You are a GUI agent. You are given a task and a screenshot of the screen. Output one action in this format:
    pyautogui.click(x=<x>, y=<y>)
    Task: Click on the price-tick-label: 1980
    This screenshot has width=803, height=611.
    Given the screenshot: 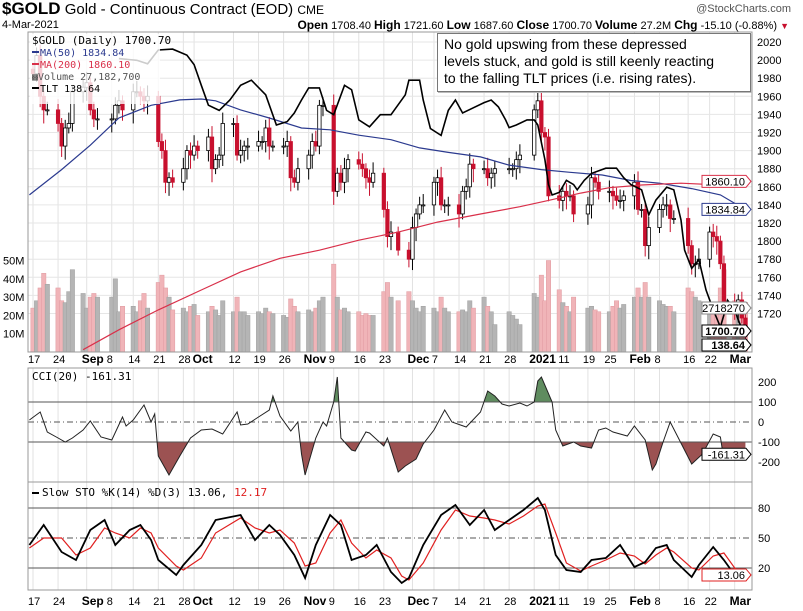 What is the action you would take?
    pyautogui.click(x=769, y=79)
    